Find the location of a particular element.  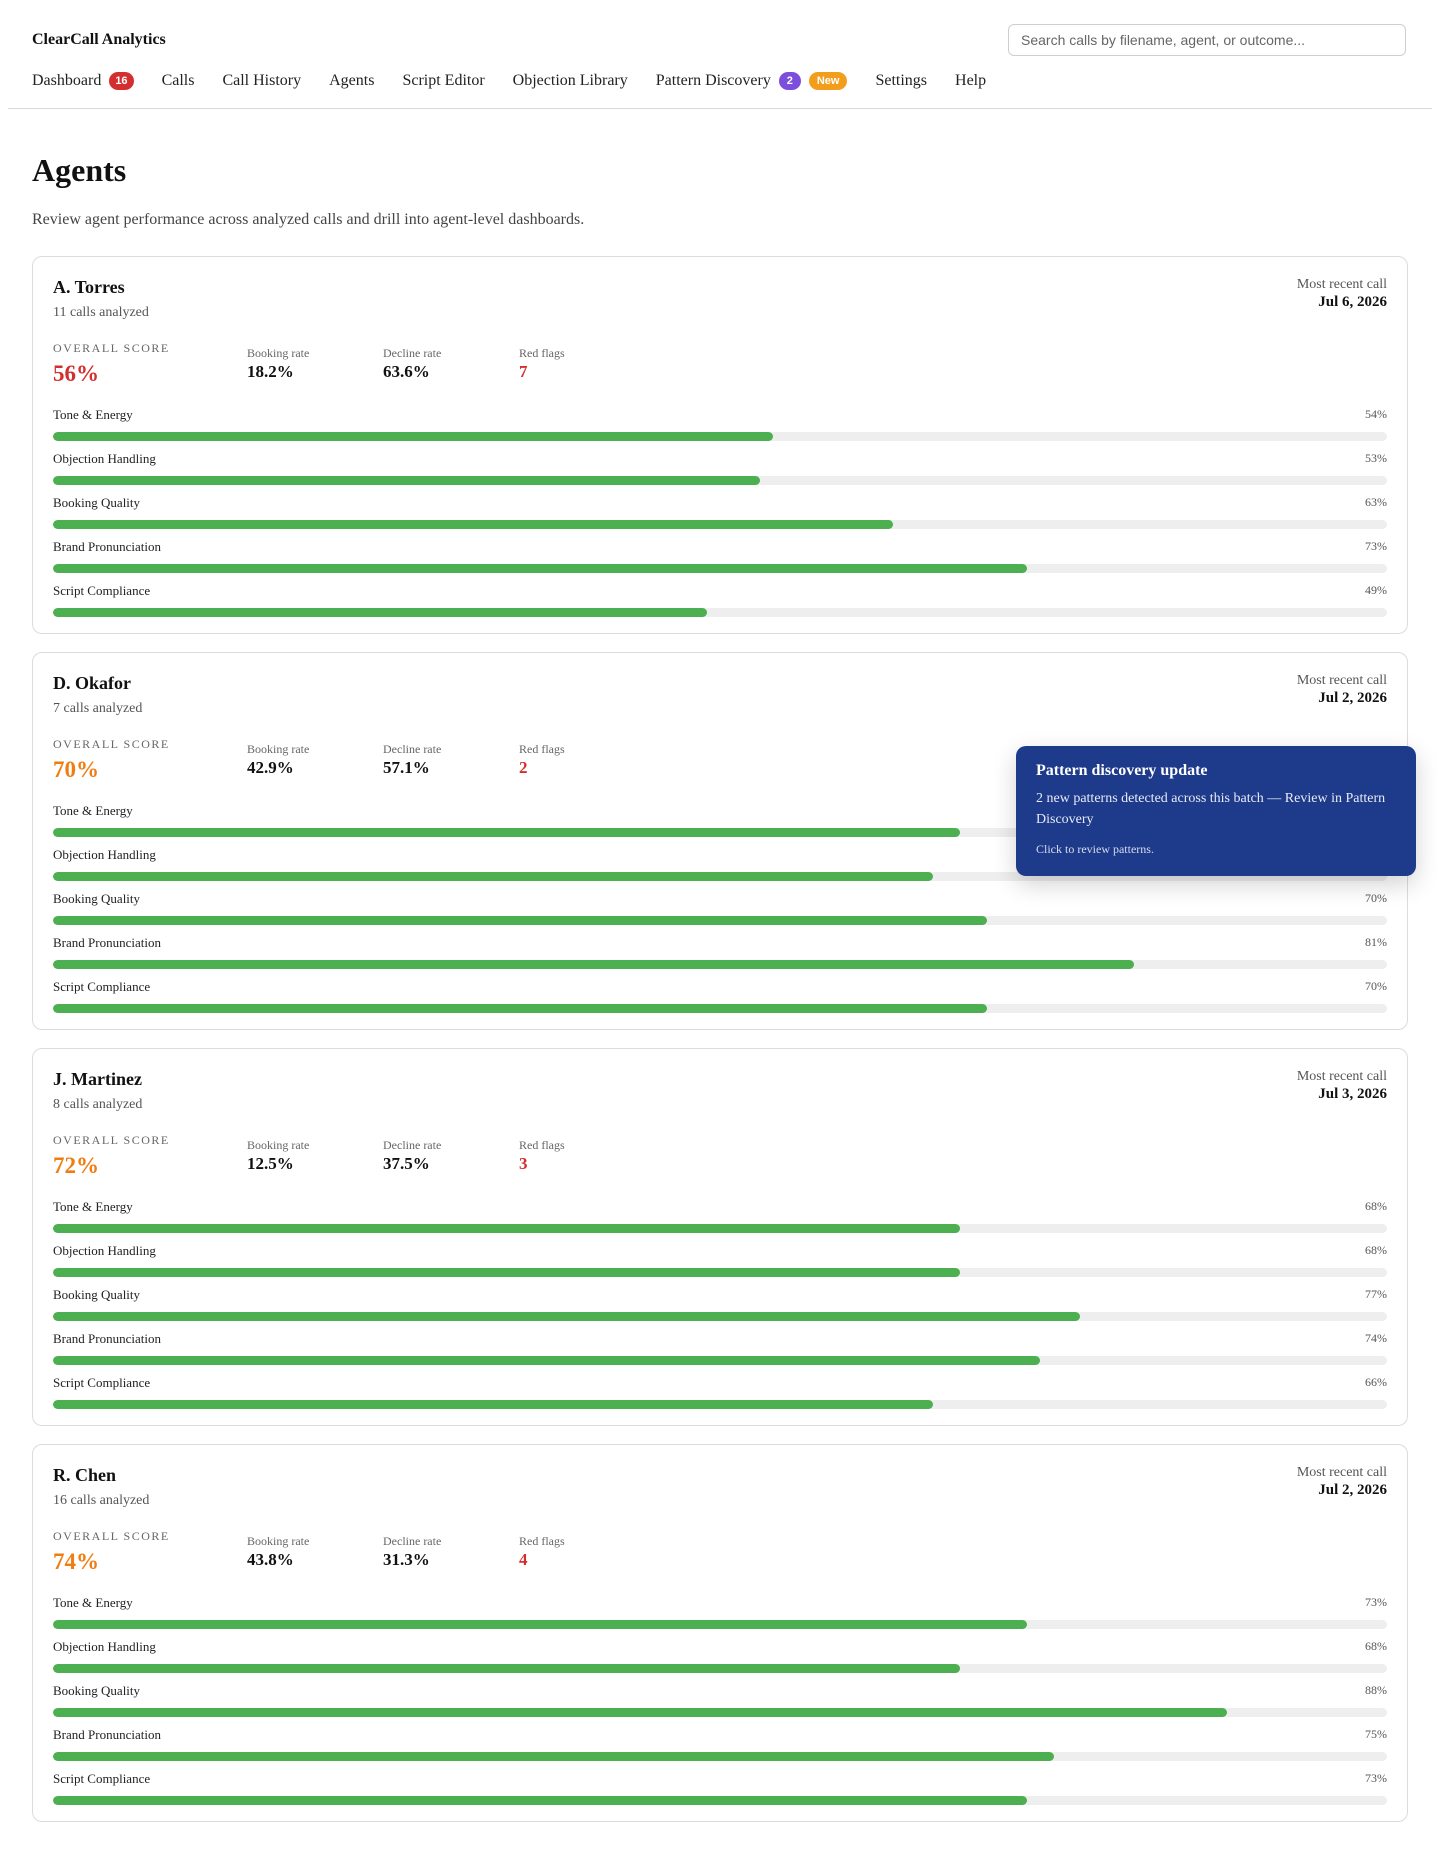

agent-name: D. Okafor is located at coordinates (92, 683).